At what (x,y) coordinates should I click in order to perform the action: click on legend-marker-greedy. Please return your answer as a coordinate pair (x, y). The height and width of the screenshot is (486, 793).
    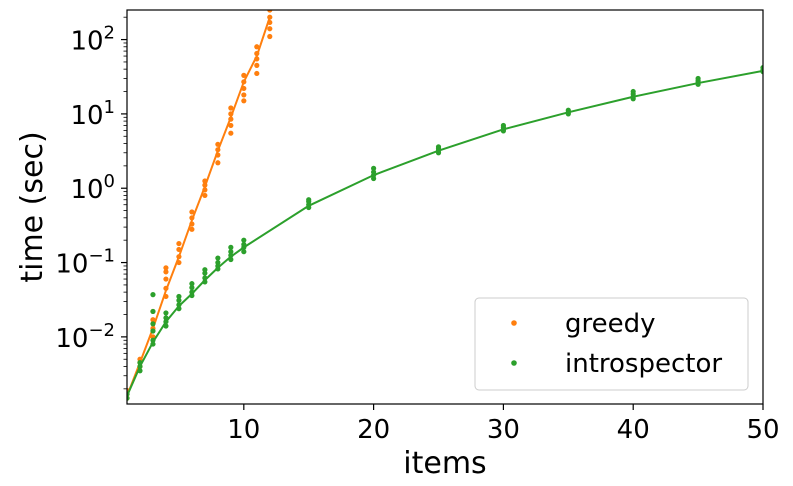
    Looking at the image, I should click on (514, 323).